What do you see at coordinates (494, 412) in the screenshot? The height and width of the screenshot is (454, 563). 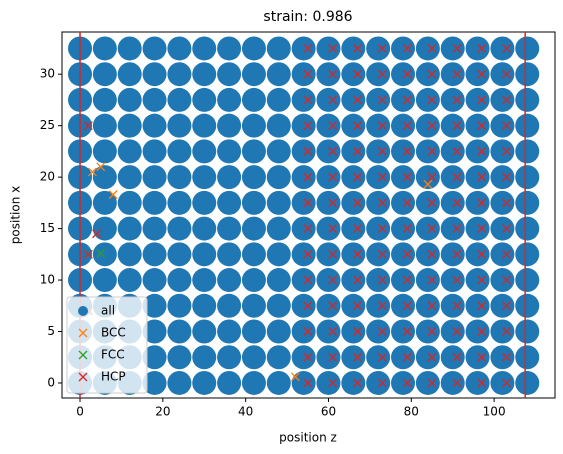 I see `x-tick-label: 100` at bounding box center [494, 412].